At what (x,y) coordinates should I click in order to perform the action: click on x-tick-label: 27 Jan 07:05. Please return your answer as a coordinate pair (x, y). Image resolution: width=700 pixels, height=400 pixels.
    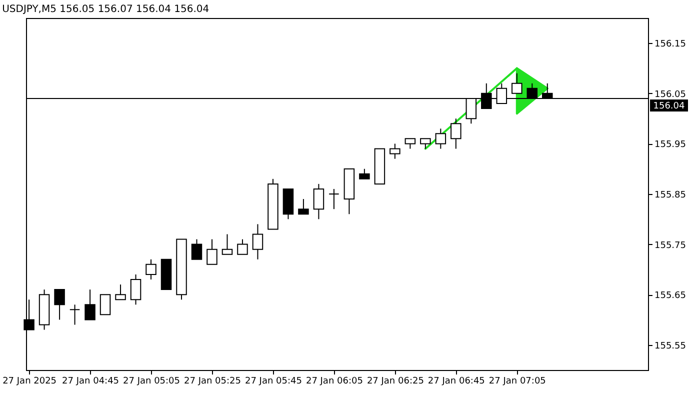
    Looking at the image, I should click on (517, 381).